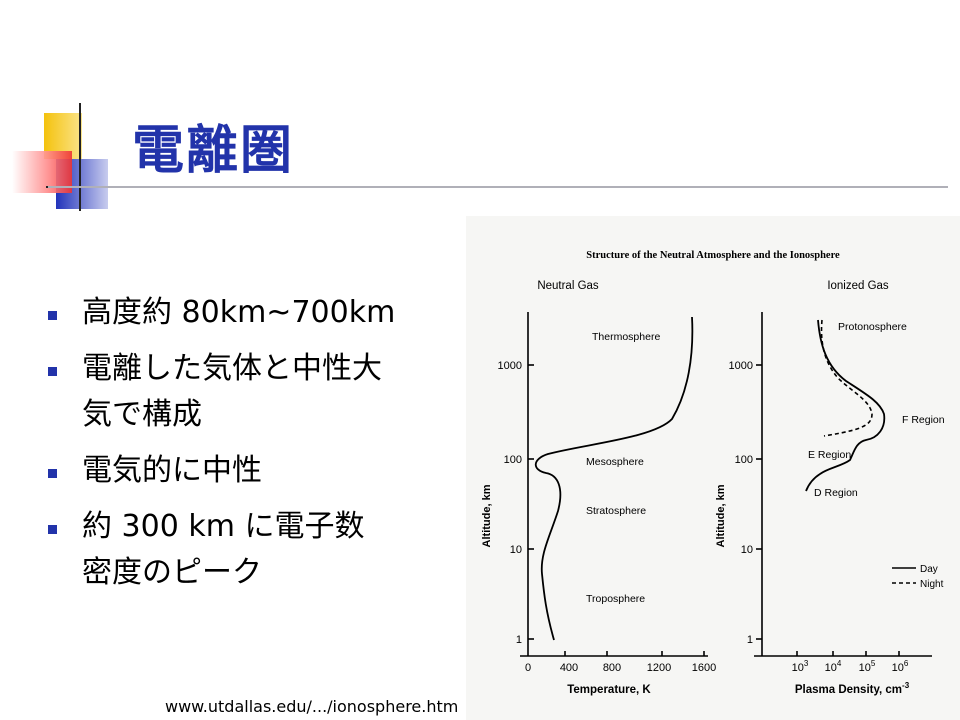  What do you see at coordinates (900, 666) in the screenshot?
I see `right-x-tick: 10⁶` at bounding box center [900, 666].